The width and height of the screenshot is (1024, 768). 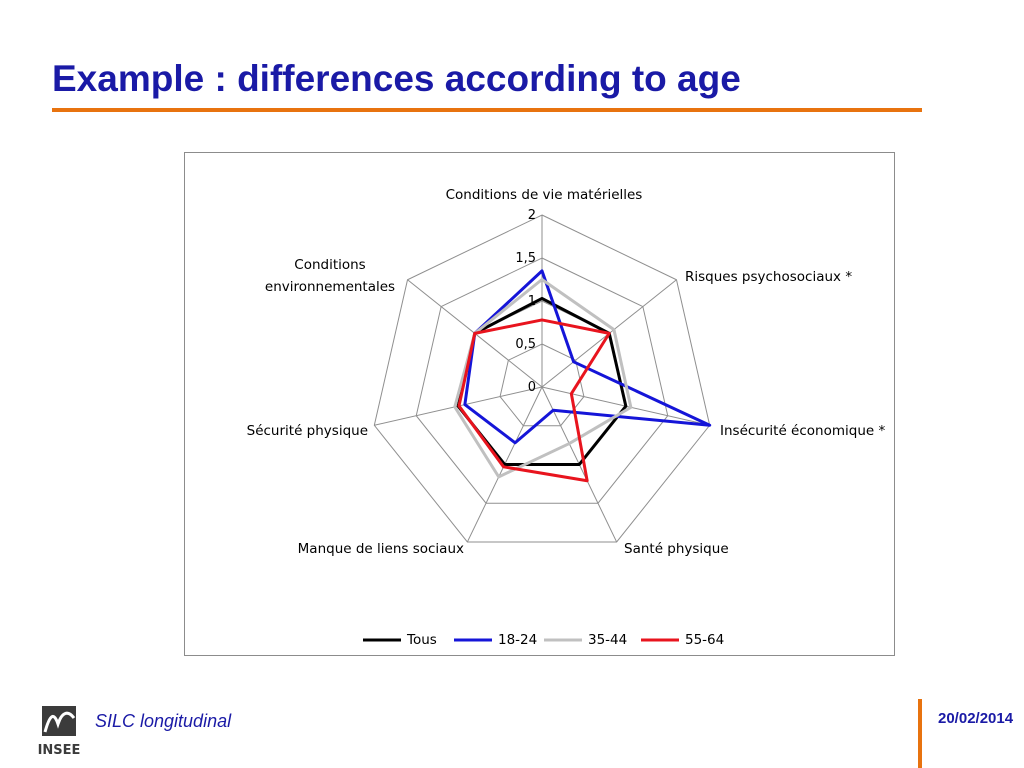 What do you see at coordinates (532, 387) in the screenshot?
I see `tick-label: 0` at bounding box center [532, 387].